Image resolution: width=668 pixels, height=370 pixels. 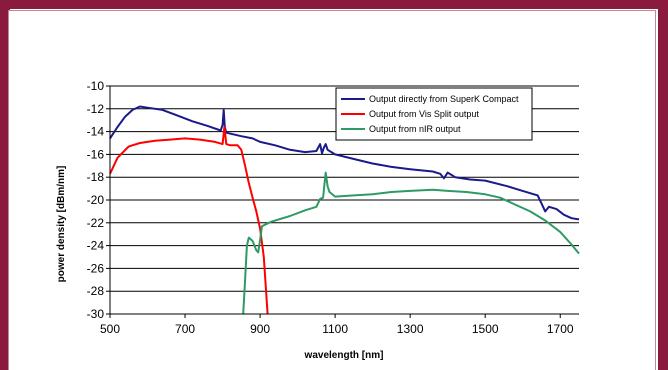 I want to click on tick-label-y-0: -10, so click(x=96, y=86).